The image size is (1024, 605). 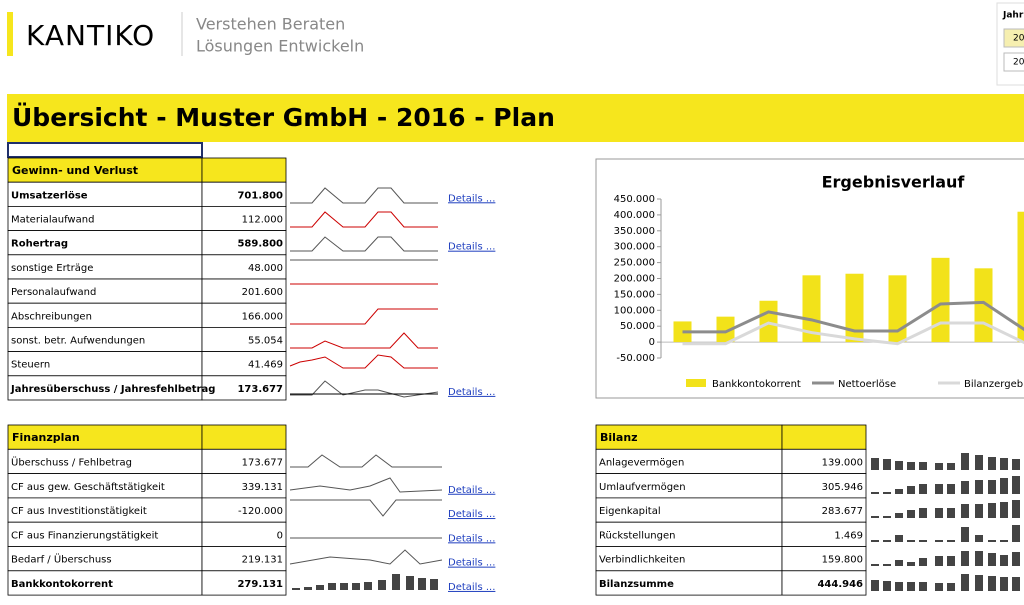 I want to click on row-label: Jahresüberschuss / Jahresfehlbetrag, so click(x=112, y=389).